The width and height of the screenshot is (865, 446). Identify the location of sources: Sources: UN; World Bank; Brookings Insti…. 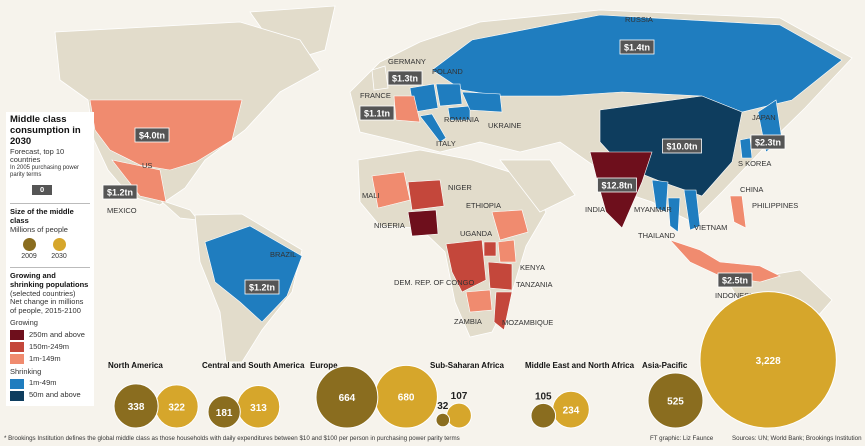
(797, 438).